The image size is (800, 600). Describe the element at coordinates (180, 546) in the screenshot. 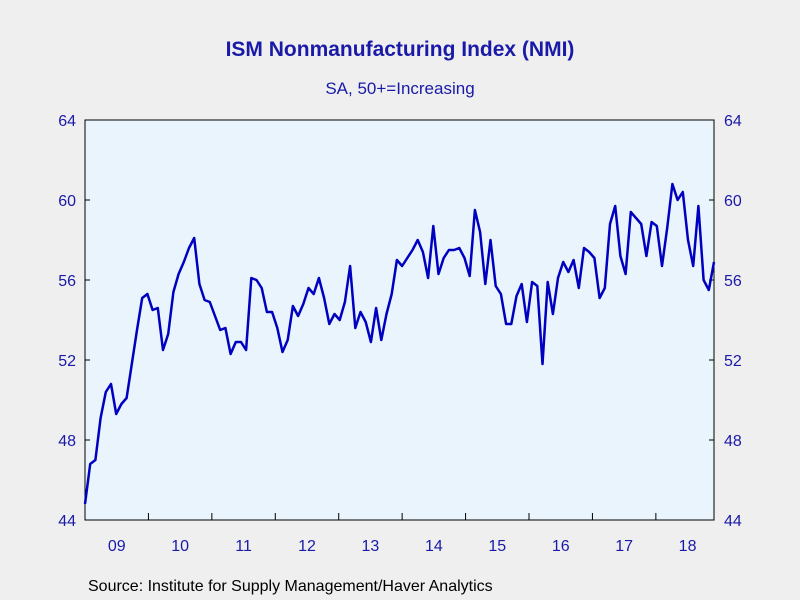

I see `x-tick-label: 10` at that location.